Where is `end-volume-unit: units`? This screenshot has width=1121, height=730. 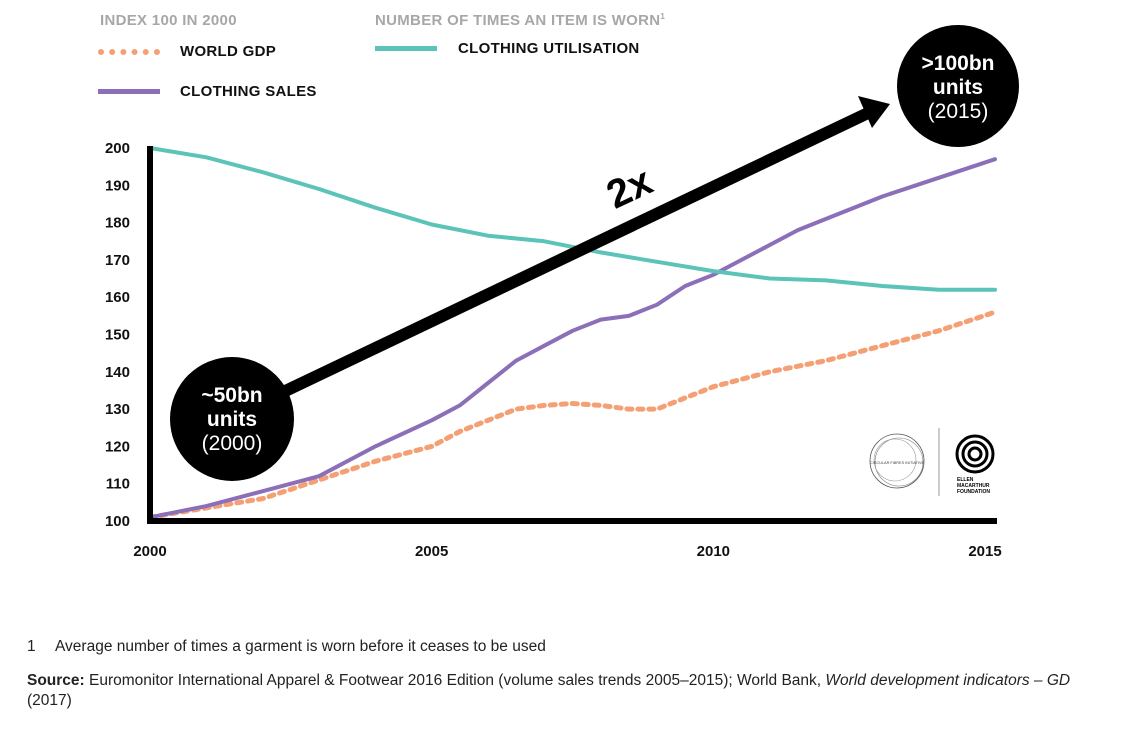 end-volume-unit: units is located at coordinates (958, 87).